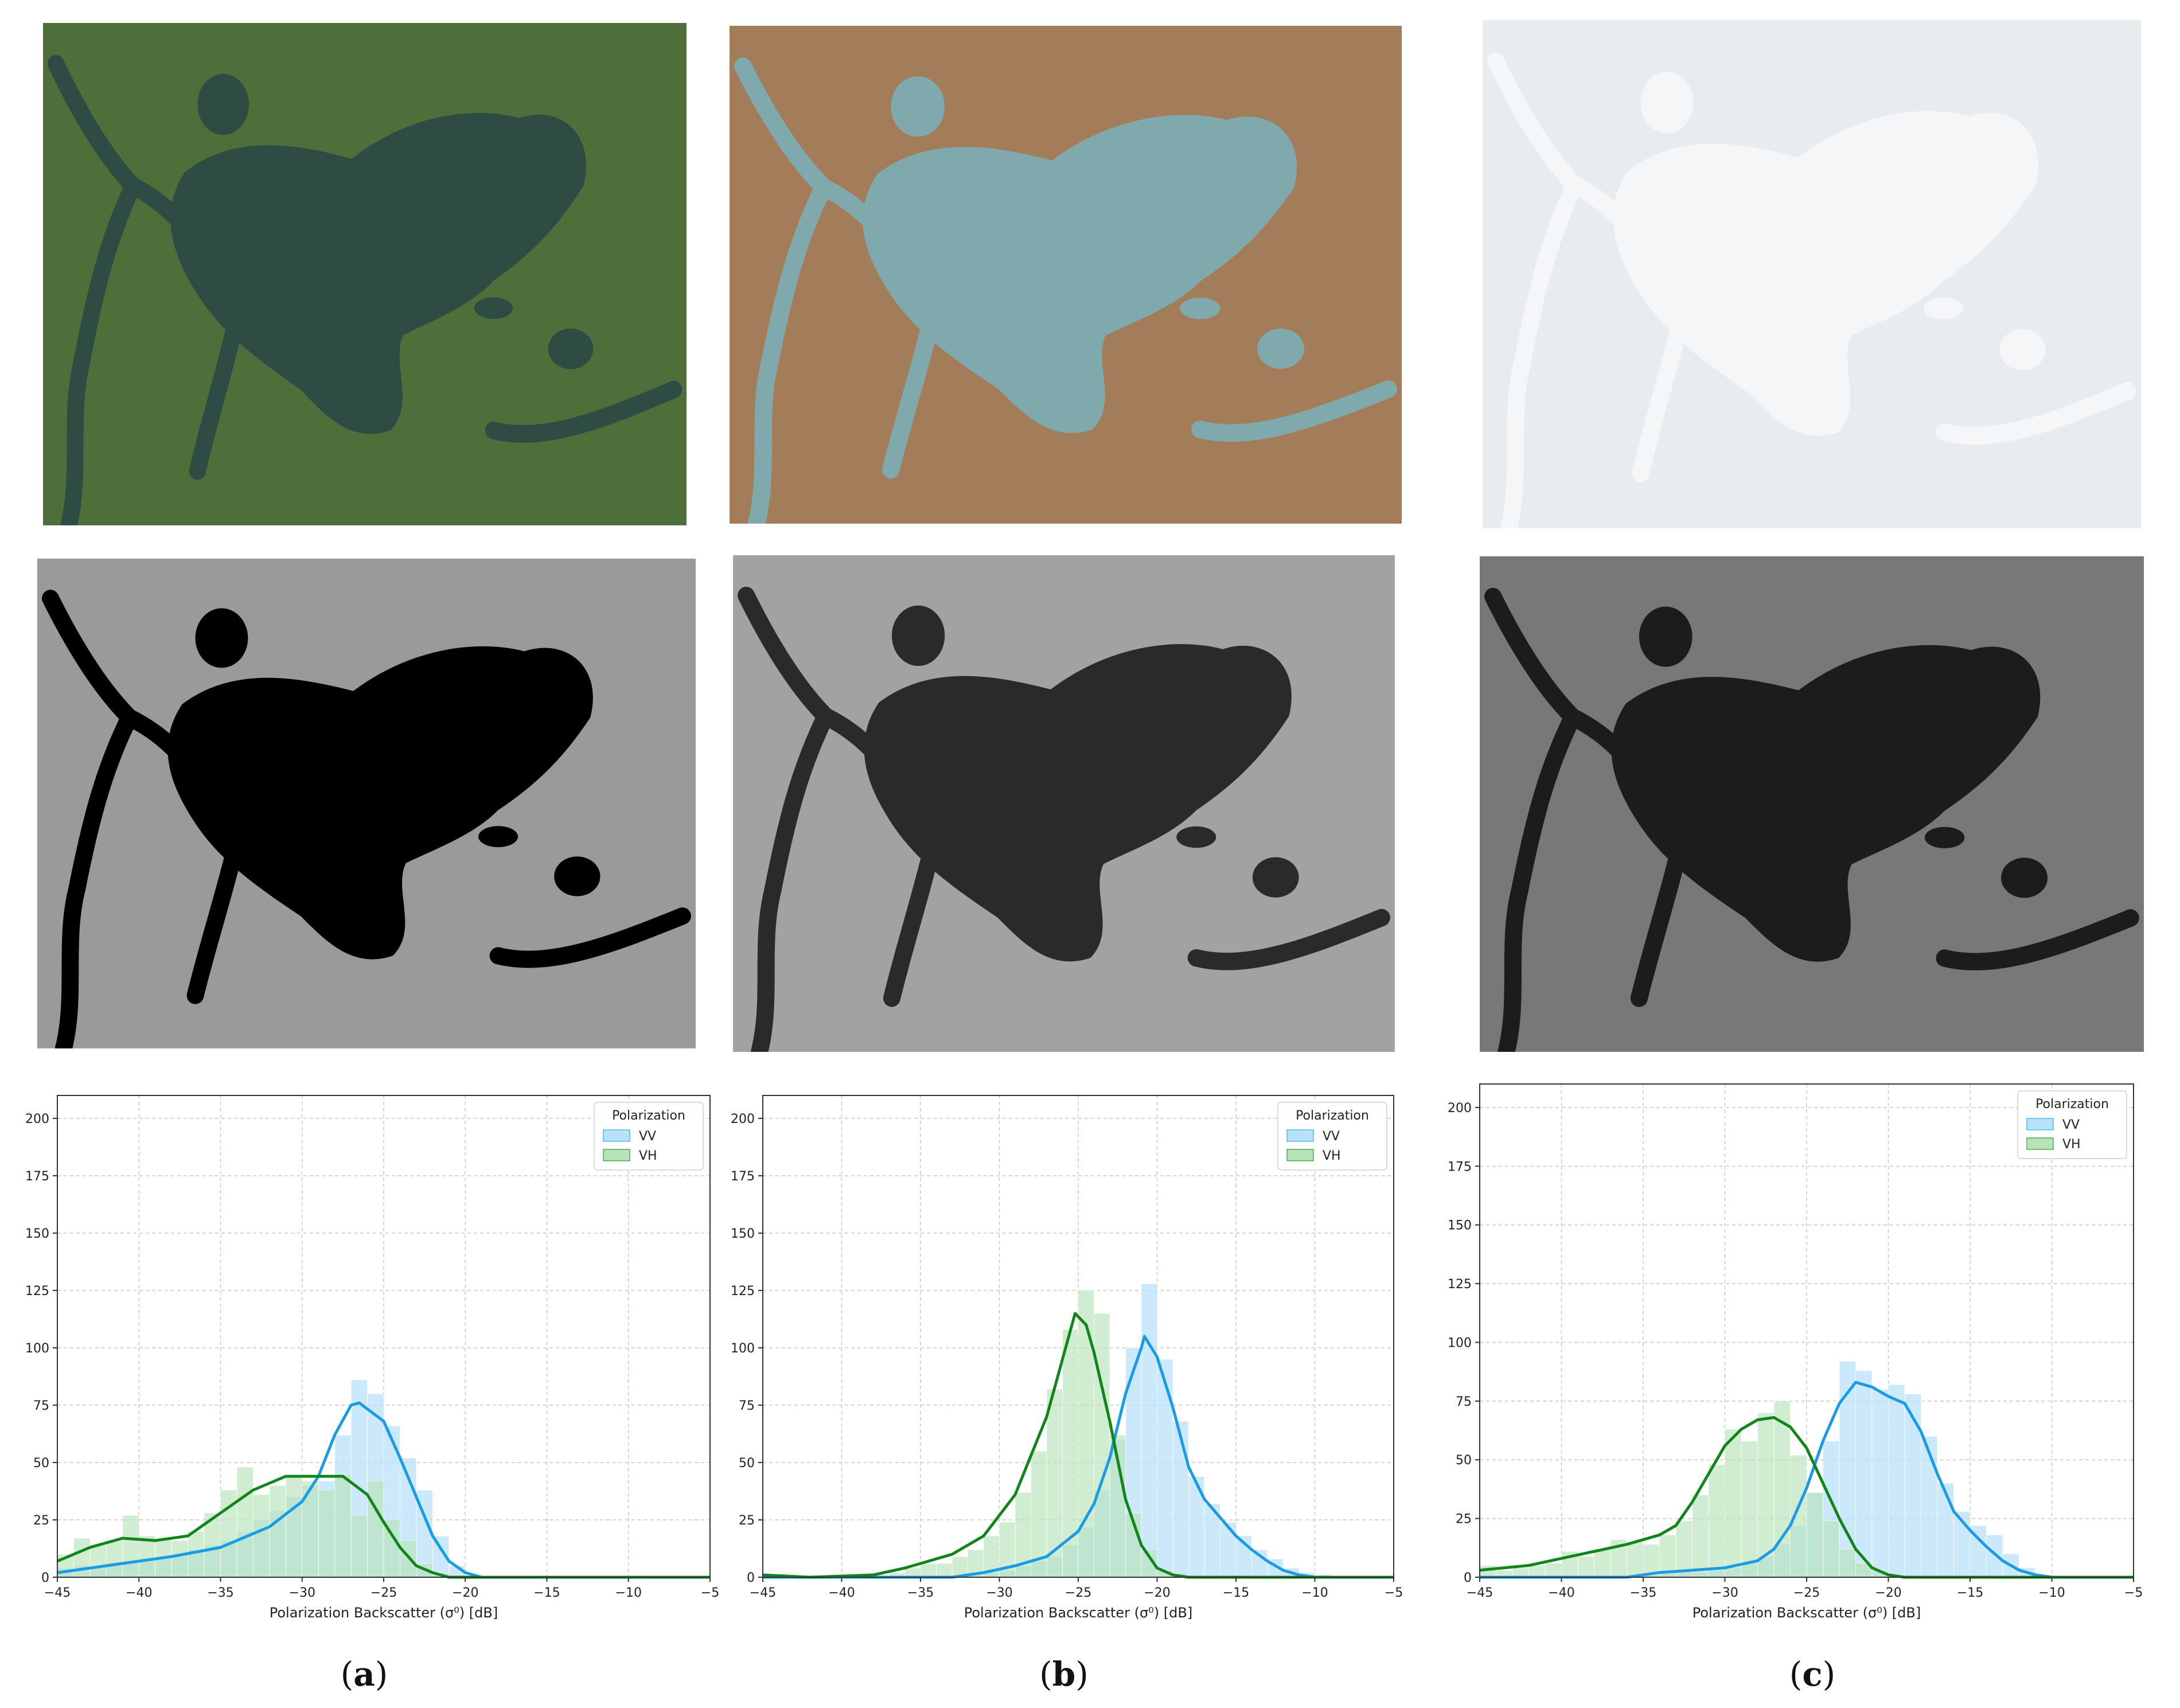  I want to click on legend-c: Polarization VV VH, so click(2072, 1124).